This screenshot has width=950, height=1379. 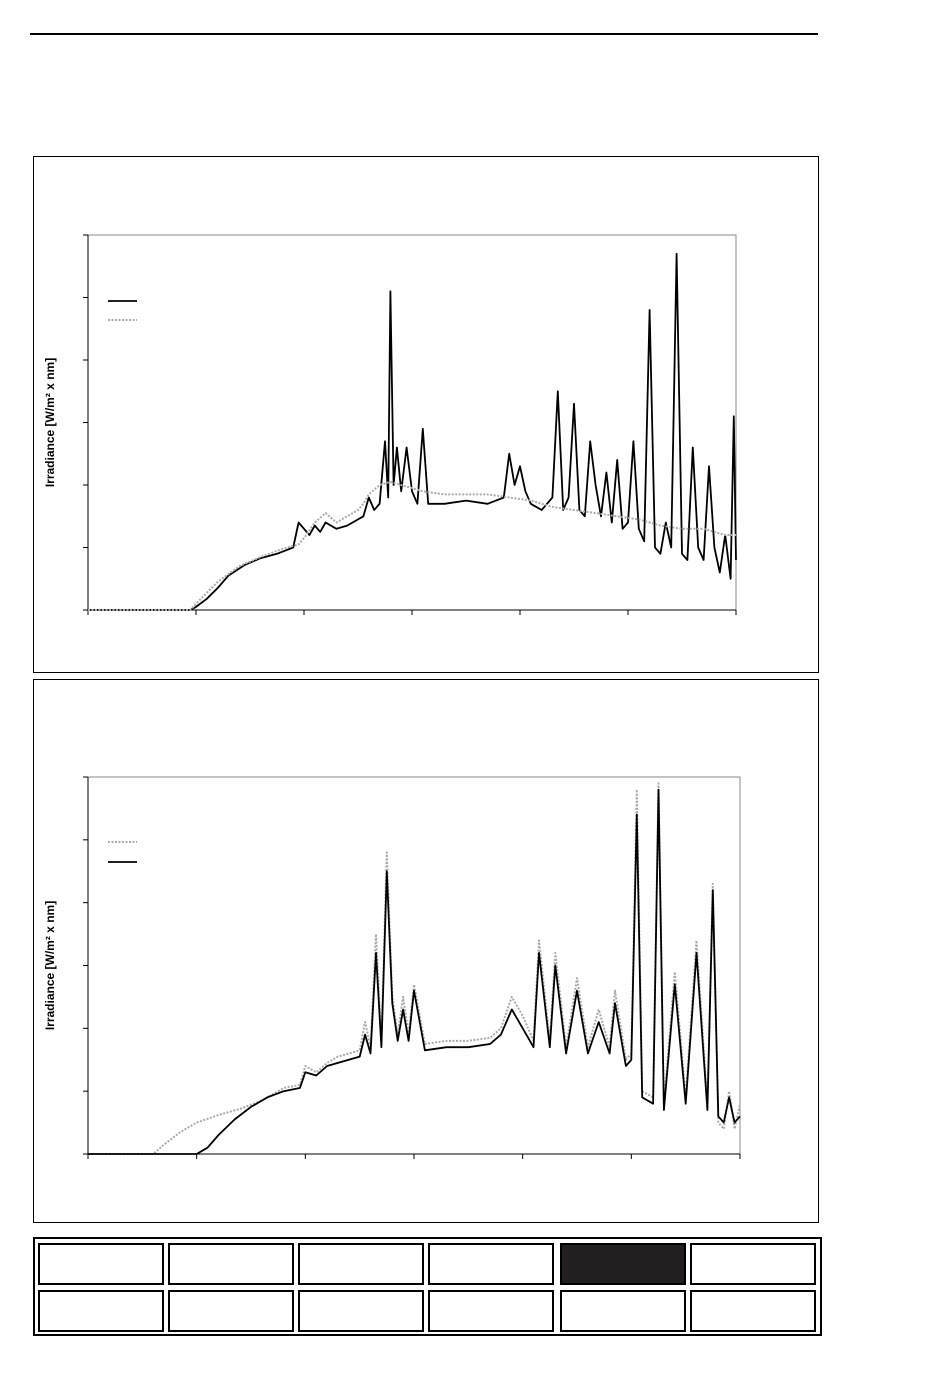 What do you see at coordinates (491, 1264) in the screenshot?
I see `nav-cell-r1-c4` at bounding box center [491, 1264].